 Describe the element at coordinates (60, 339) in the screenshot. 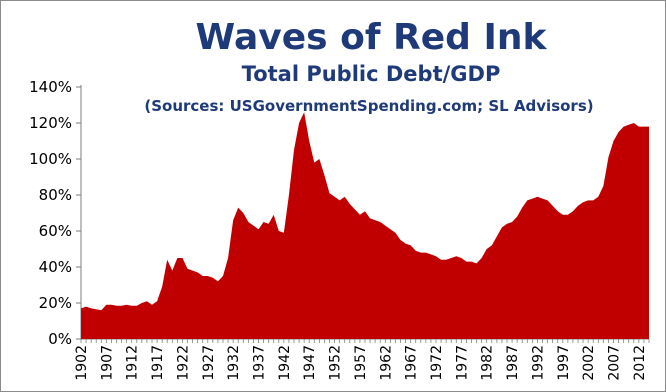

I see `y-tick-label: 0%` at that location.